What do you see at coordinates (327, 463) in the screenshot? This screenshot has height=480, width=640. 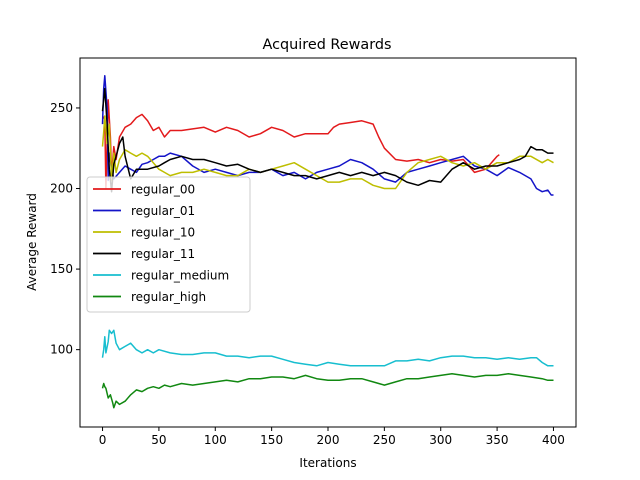 I see `x-axis-label: Iterations` at bounding box center [327, 463].